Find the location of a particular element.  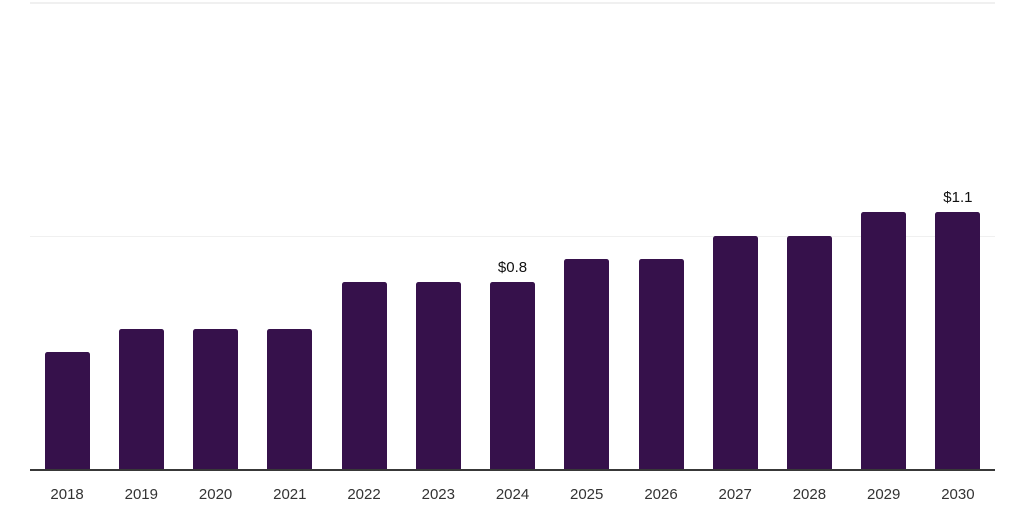

x-tick-2028: 2028 is located at coordinates (809, 494).